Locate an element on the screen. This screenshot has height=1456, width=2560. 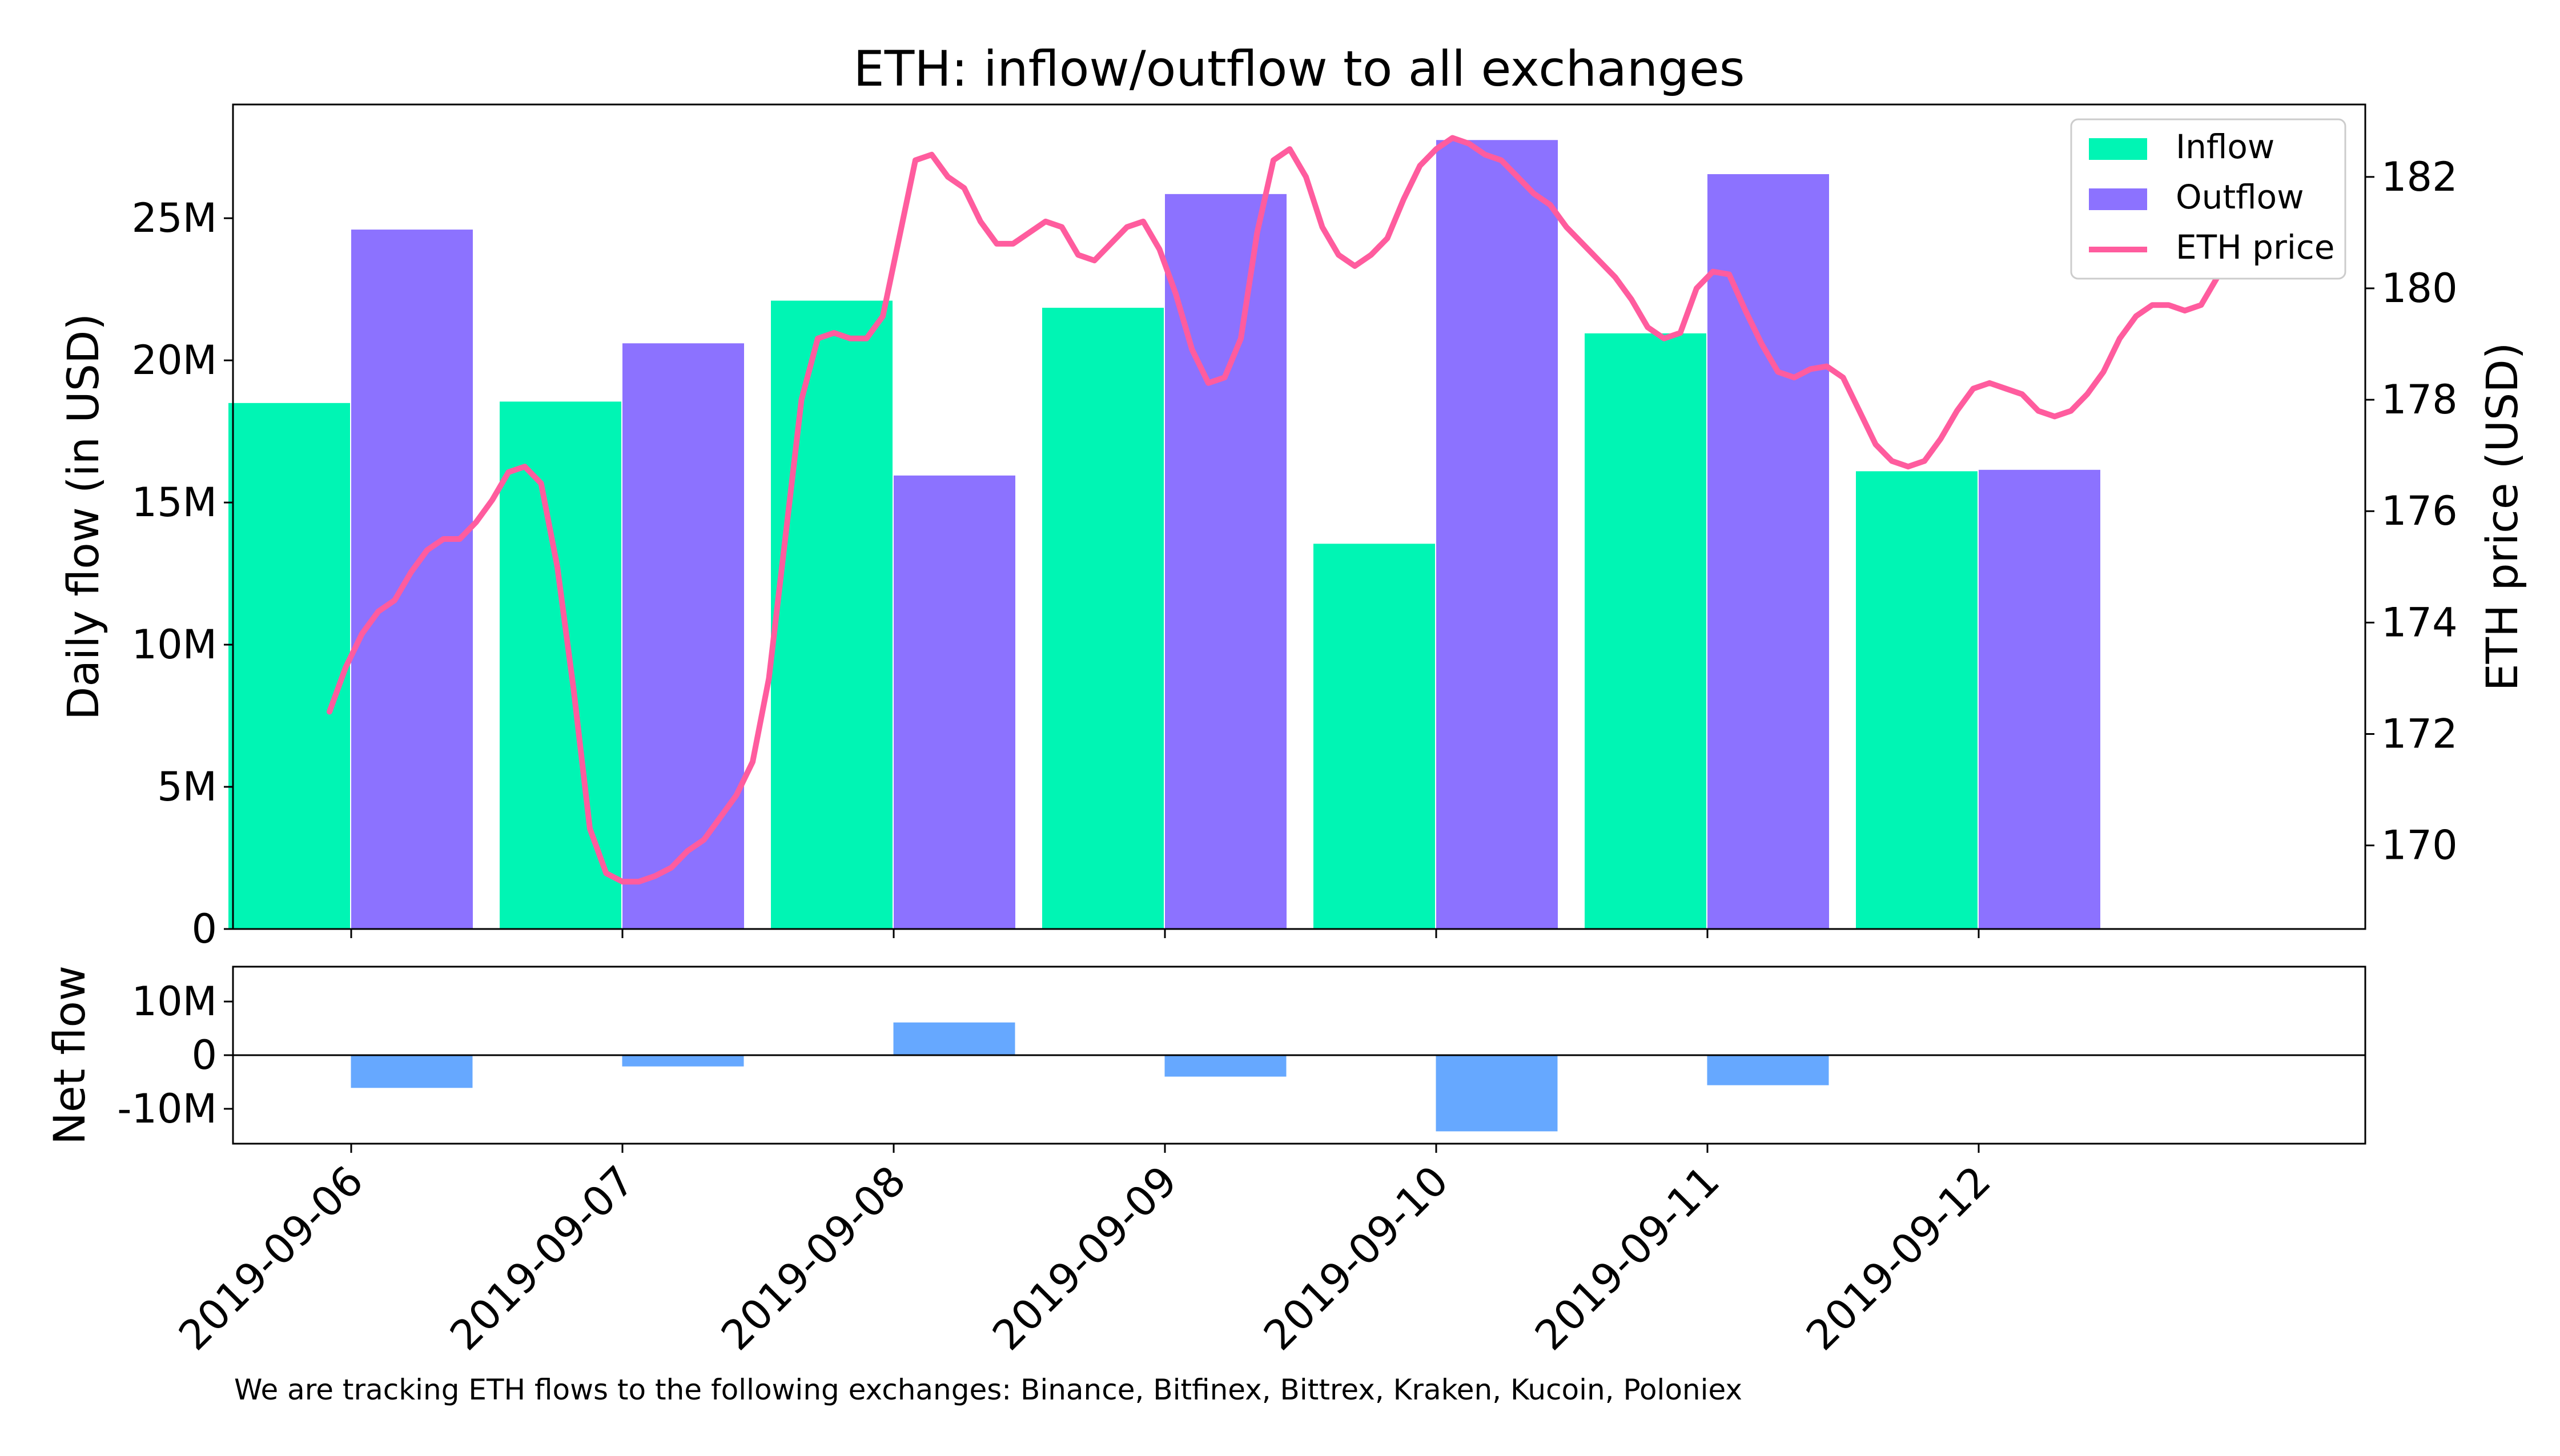
left-y-tick-label: 20M is located at coordinates (174, 360).